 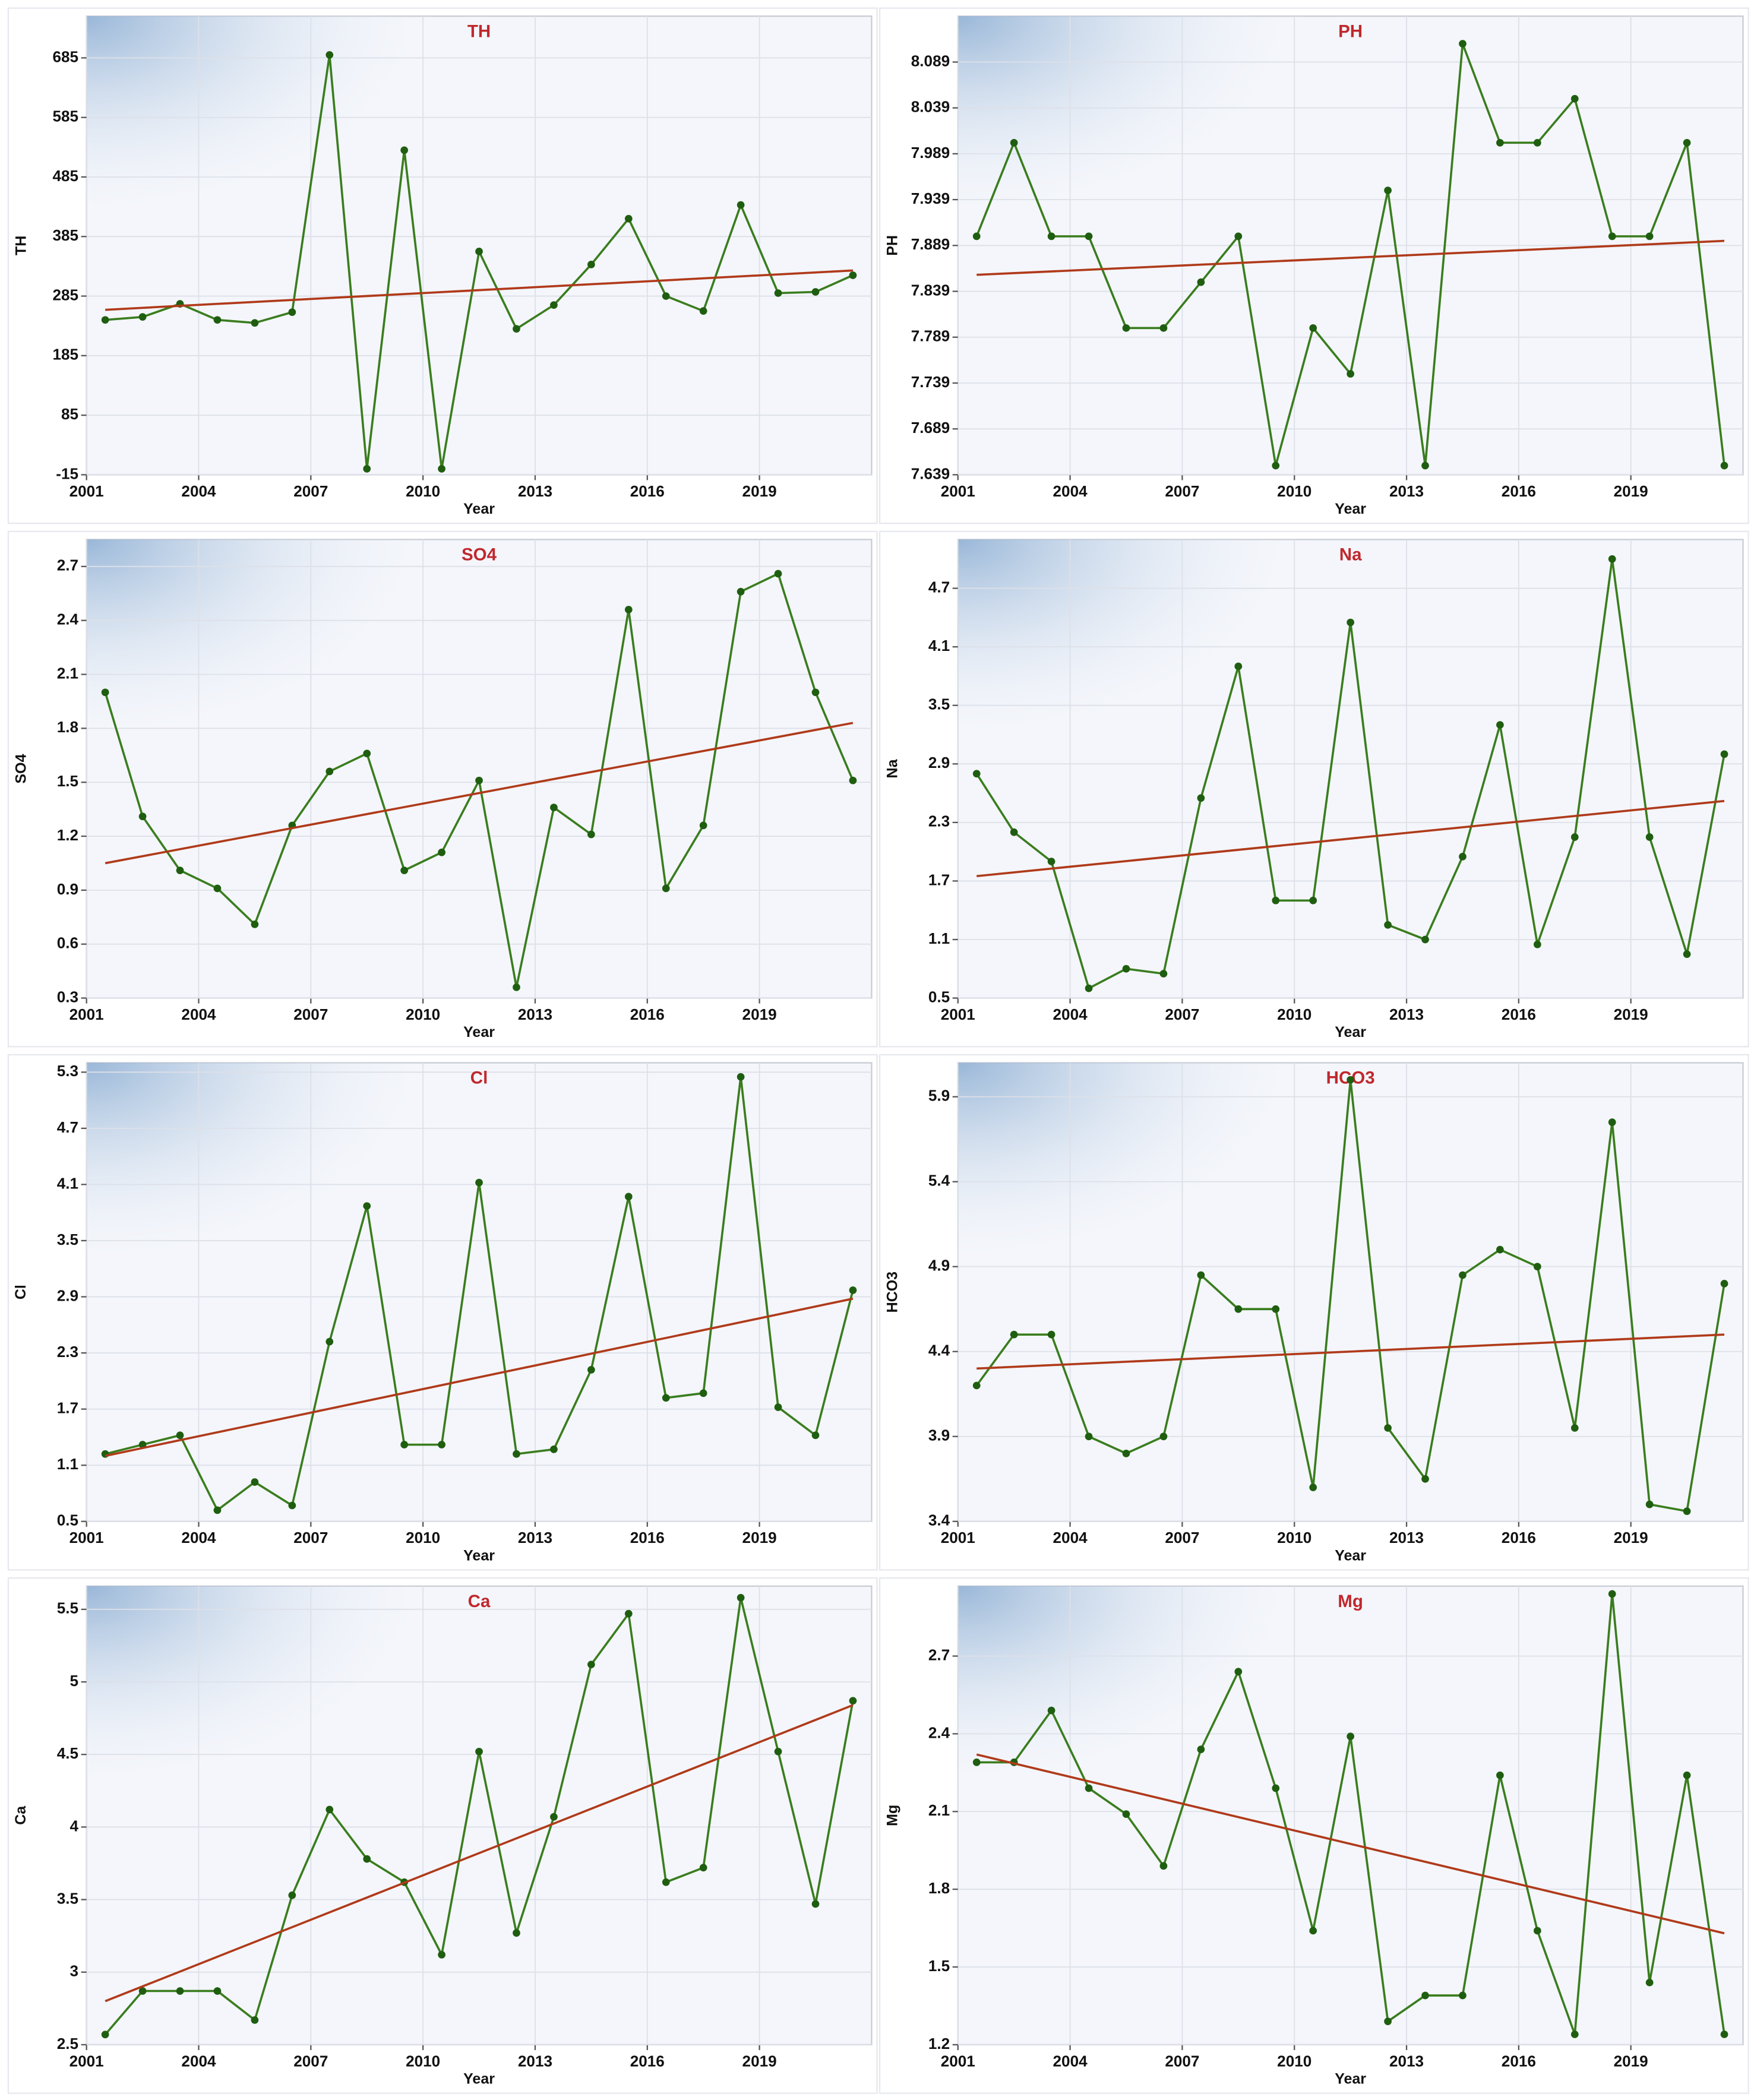 I want to click on y-tick-label: 7.739, so click(x=930, y=382).